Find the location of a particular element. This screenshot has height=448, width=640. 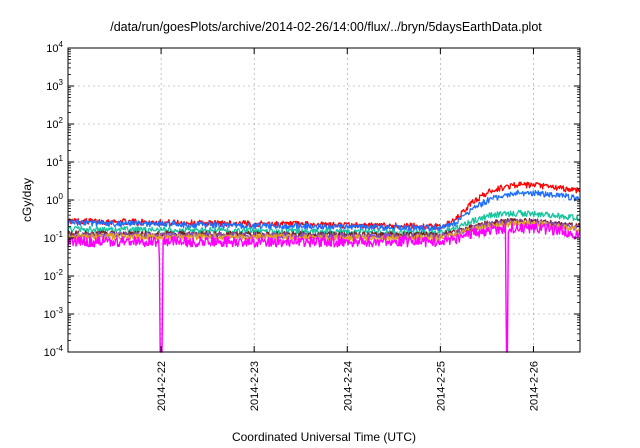

y-tick-label: 10¹ is located at coordinates (54, 161).